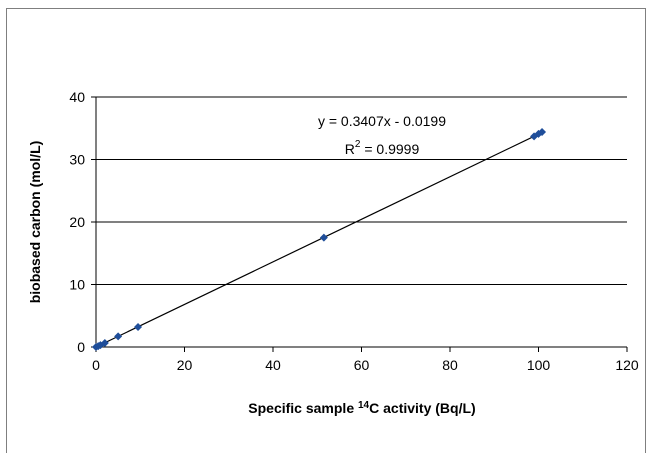  Describe the element at coordinates (77, 160) in the screenshot. I see `y-tick-label: 30` at that location.